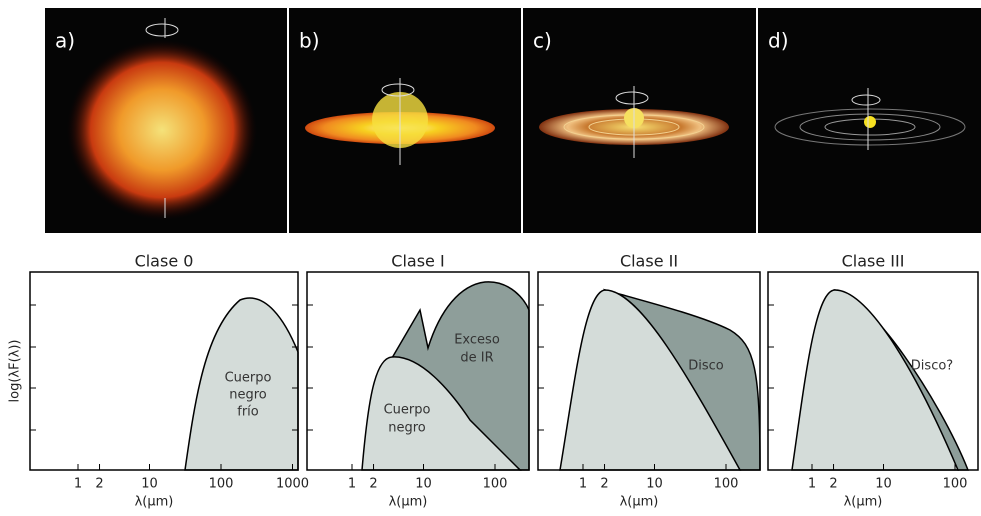 The width and height of the screenshot is (981, 516). What do you see at coordinates (476, 358) in the screenshot?
I see `annotation: de IR` at bounding box center [476, 358].